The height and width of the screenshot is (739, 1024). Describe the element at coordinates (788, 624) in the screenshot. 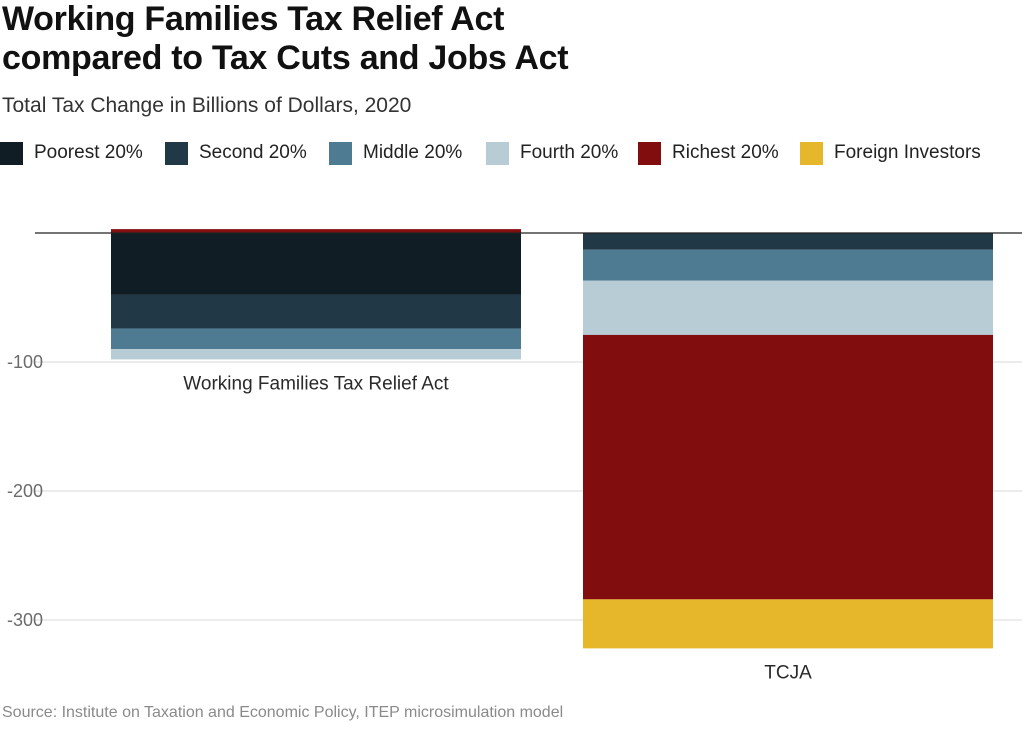

I see `bar-segment-foreign-investors-tcja` at that location.